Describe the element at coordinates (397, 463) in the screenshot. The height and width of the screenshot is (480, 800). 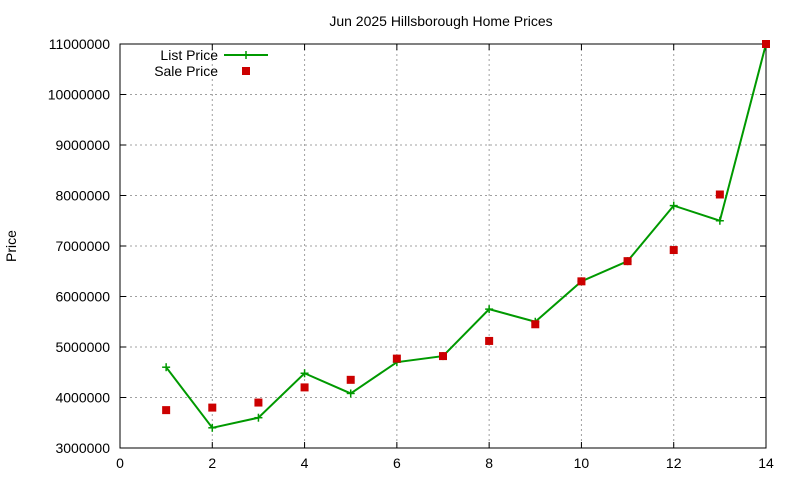
I see `x-tick-label: 6` at that location.